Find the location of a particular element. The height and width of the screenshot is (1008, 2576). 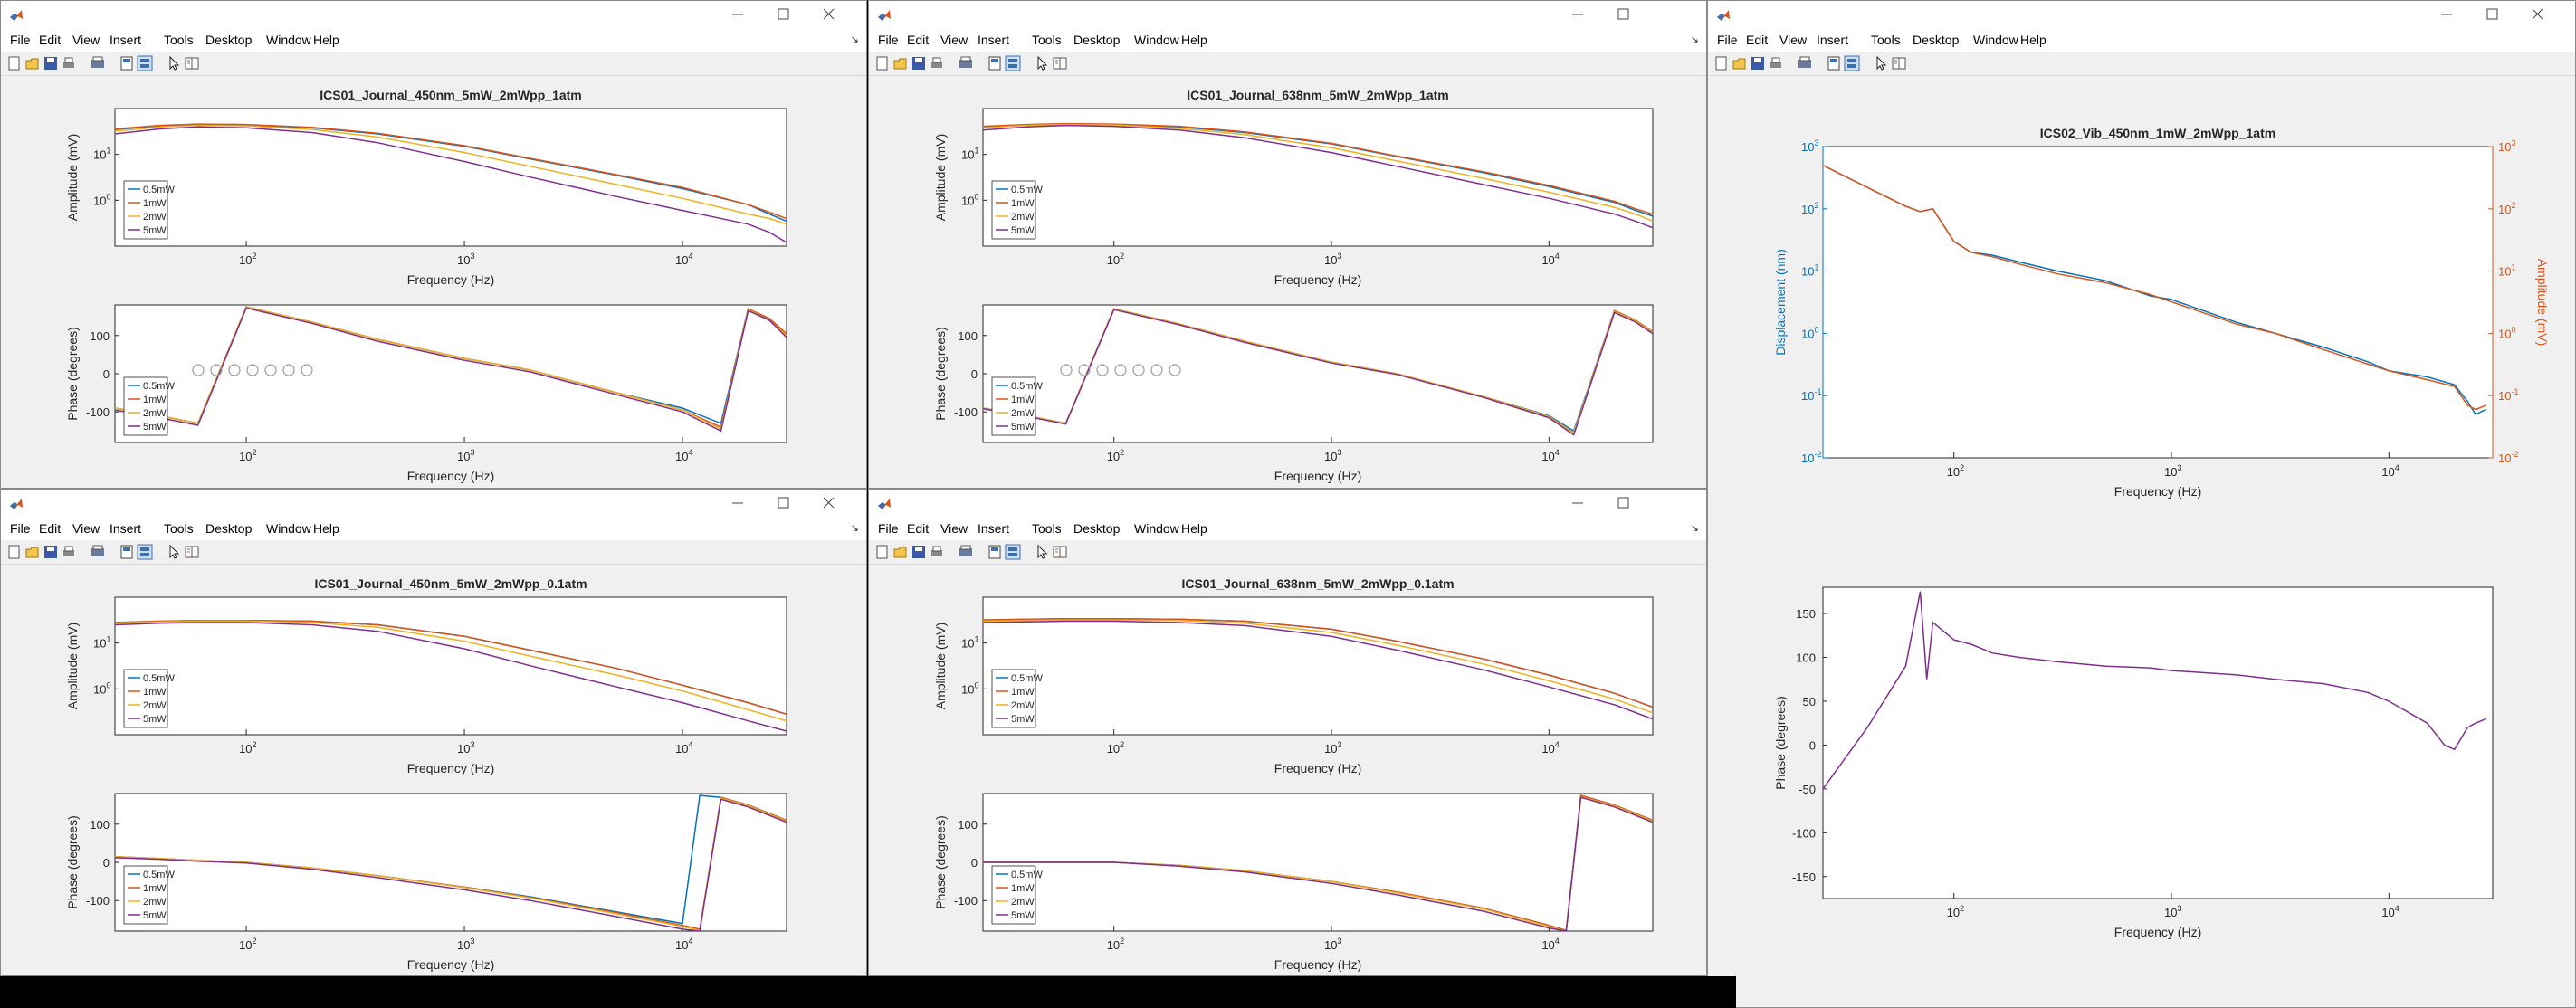

menu-file: File is located at coordinates (1727, 40).